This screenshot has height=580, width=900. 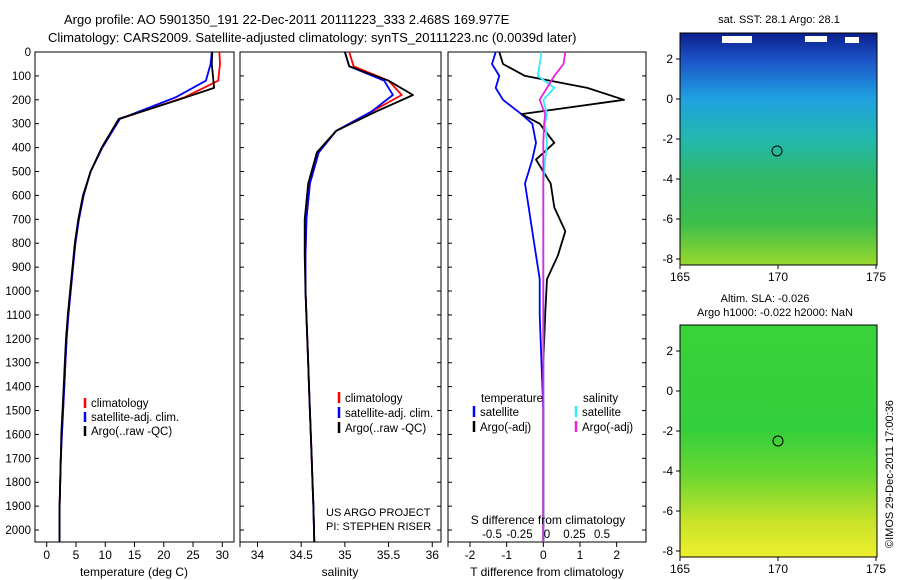 What do you see at coordinates (164, 555) in the screenshot?
I see `temperature-x-tick-label: 20` at bounding box center [164, 555].